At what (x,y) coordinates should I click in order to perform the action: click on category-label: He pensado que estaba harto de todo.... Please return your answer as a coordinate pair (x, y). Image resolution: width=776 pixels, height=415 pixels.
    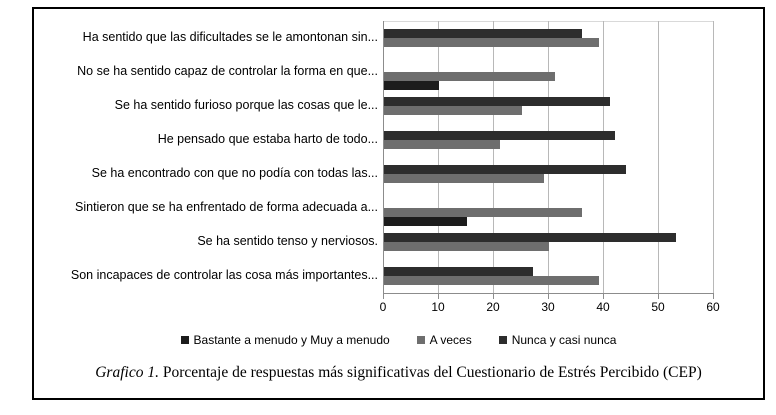
    Looking at the image, I should click on (267, 139).